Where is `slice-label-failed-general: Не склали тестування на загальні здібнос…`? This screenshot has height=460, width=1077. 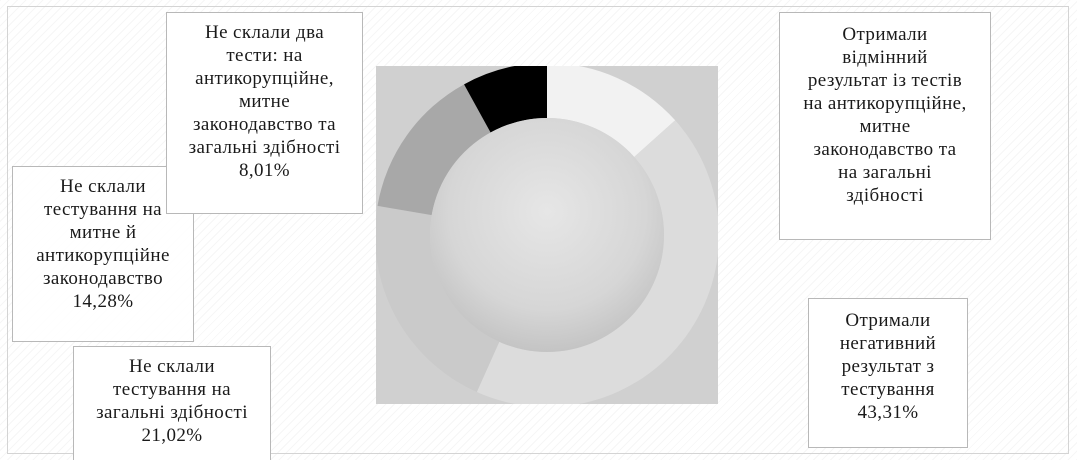
slice-label-failed-general: Не склали тестування на загальні здібнос… is located at coordinates (172, 403).